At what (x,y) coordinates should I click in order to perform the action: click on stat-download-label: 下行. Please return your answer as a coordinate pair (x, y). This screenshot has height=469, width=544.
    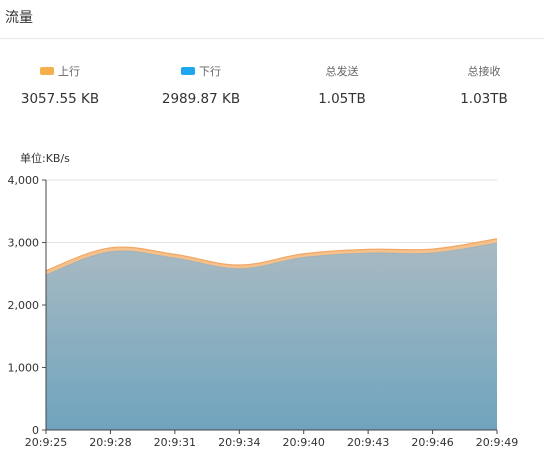
    Looking at the image, I should click on (210, 71).